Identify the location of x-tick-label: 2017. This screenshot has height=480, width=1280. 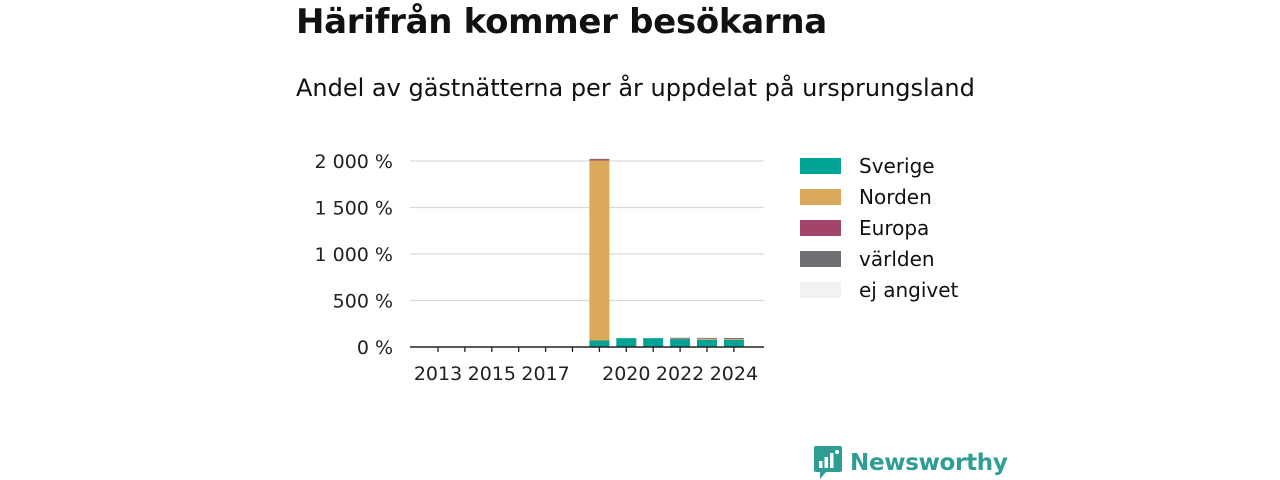
(545, 374).